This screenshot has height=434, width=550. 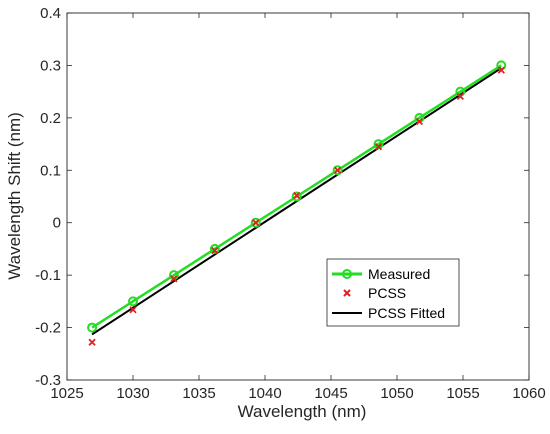 I want to click on x-tick-label: 1055, so click(x=462, y=393).